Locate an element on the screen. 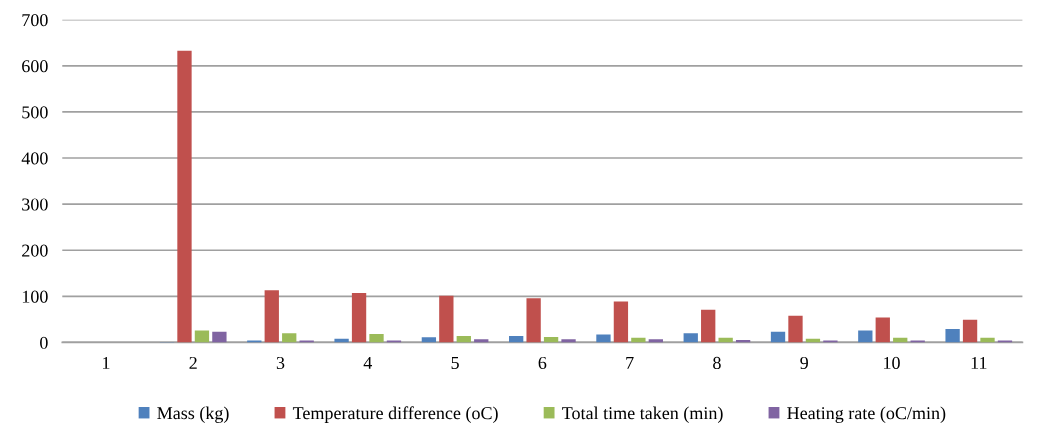 The width and height of the screenshot is (1038, 439). x-tick-label: 8 is located at coordinates (717, 363).